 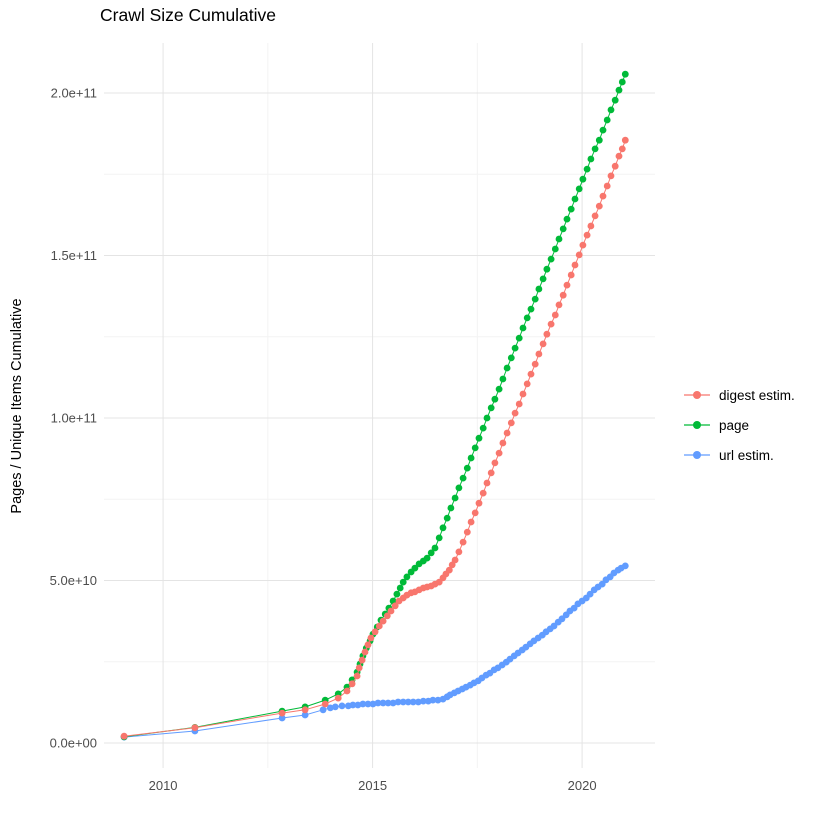 I want to click on legend-item-page: page, so click(x=738, y=425).